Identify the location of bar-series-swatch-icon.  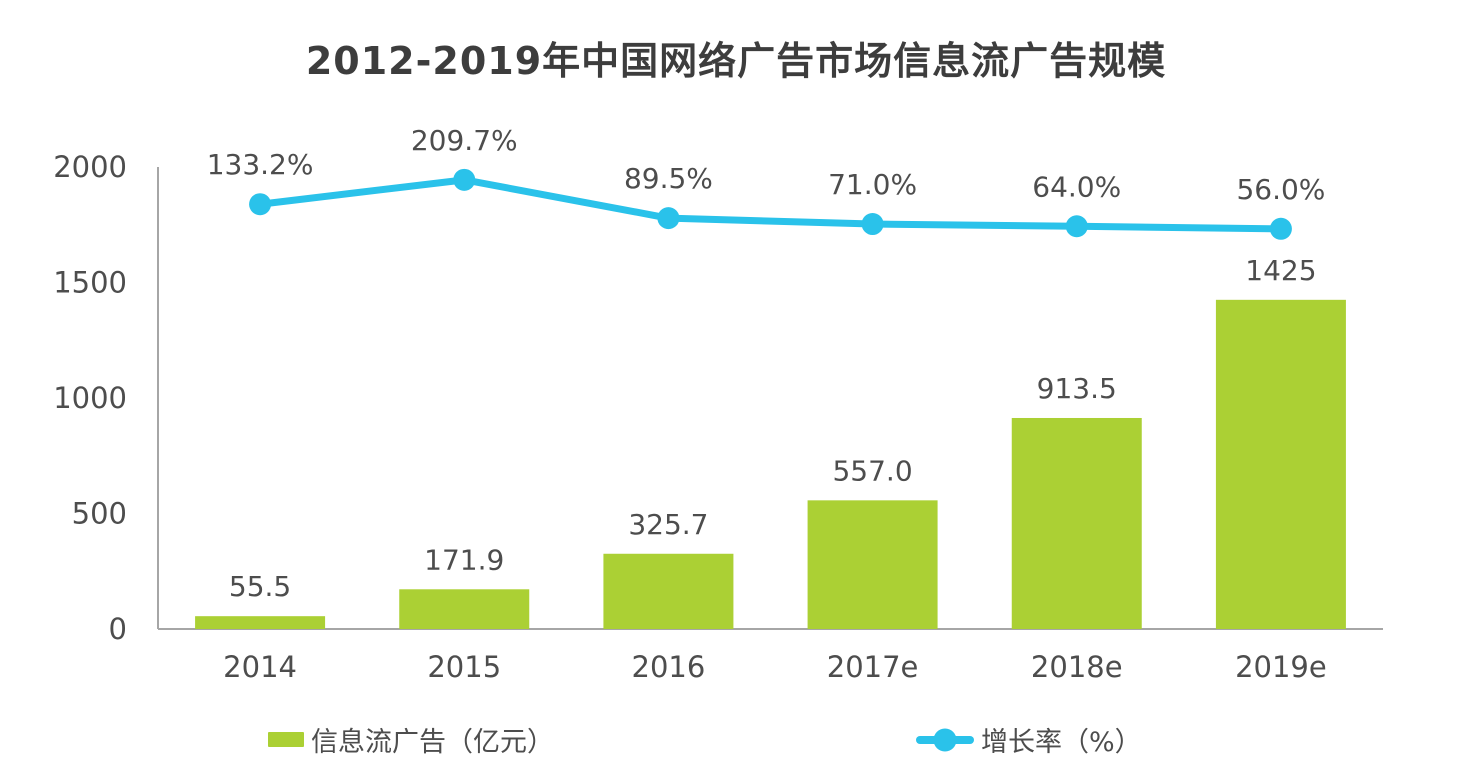
(286, 739).